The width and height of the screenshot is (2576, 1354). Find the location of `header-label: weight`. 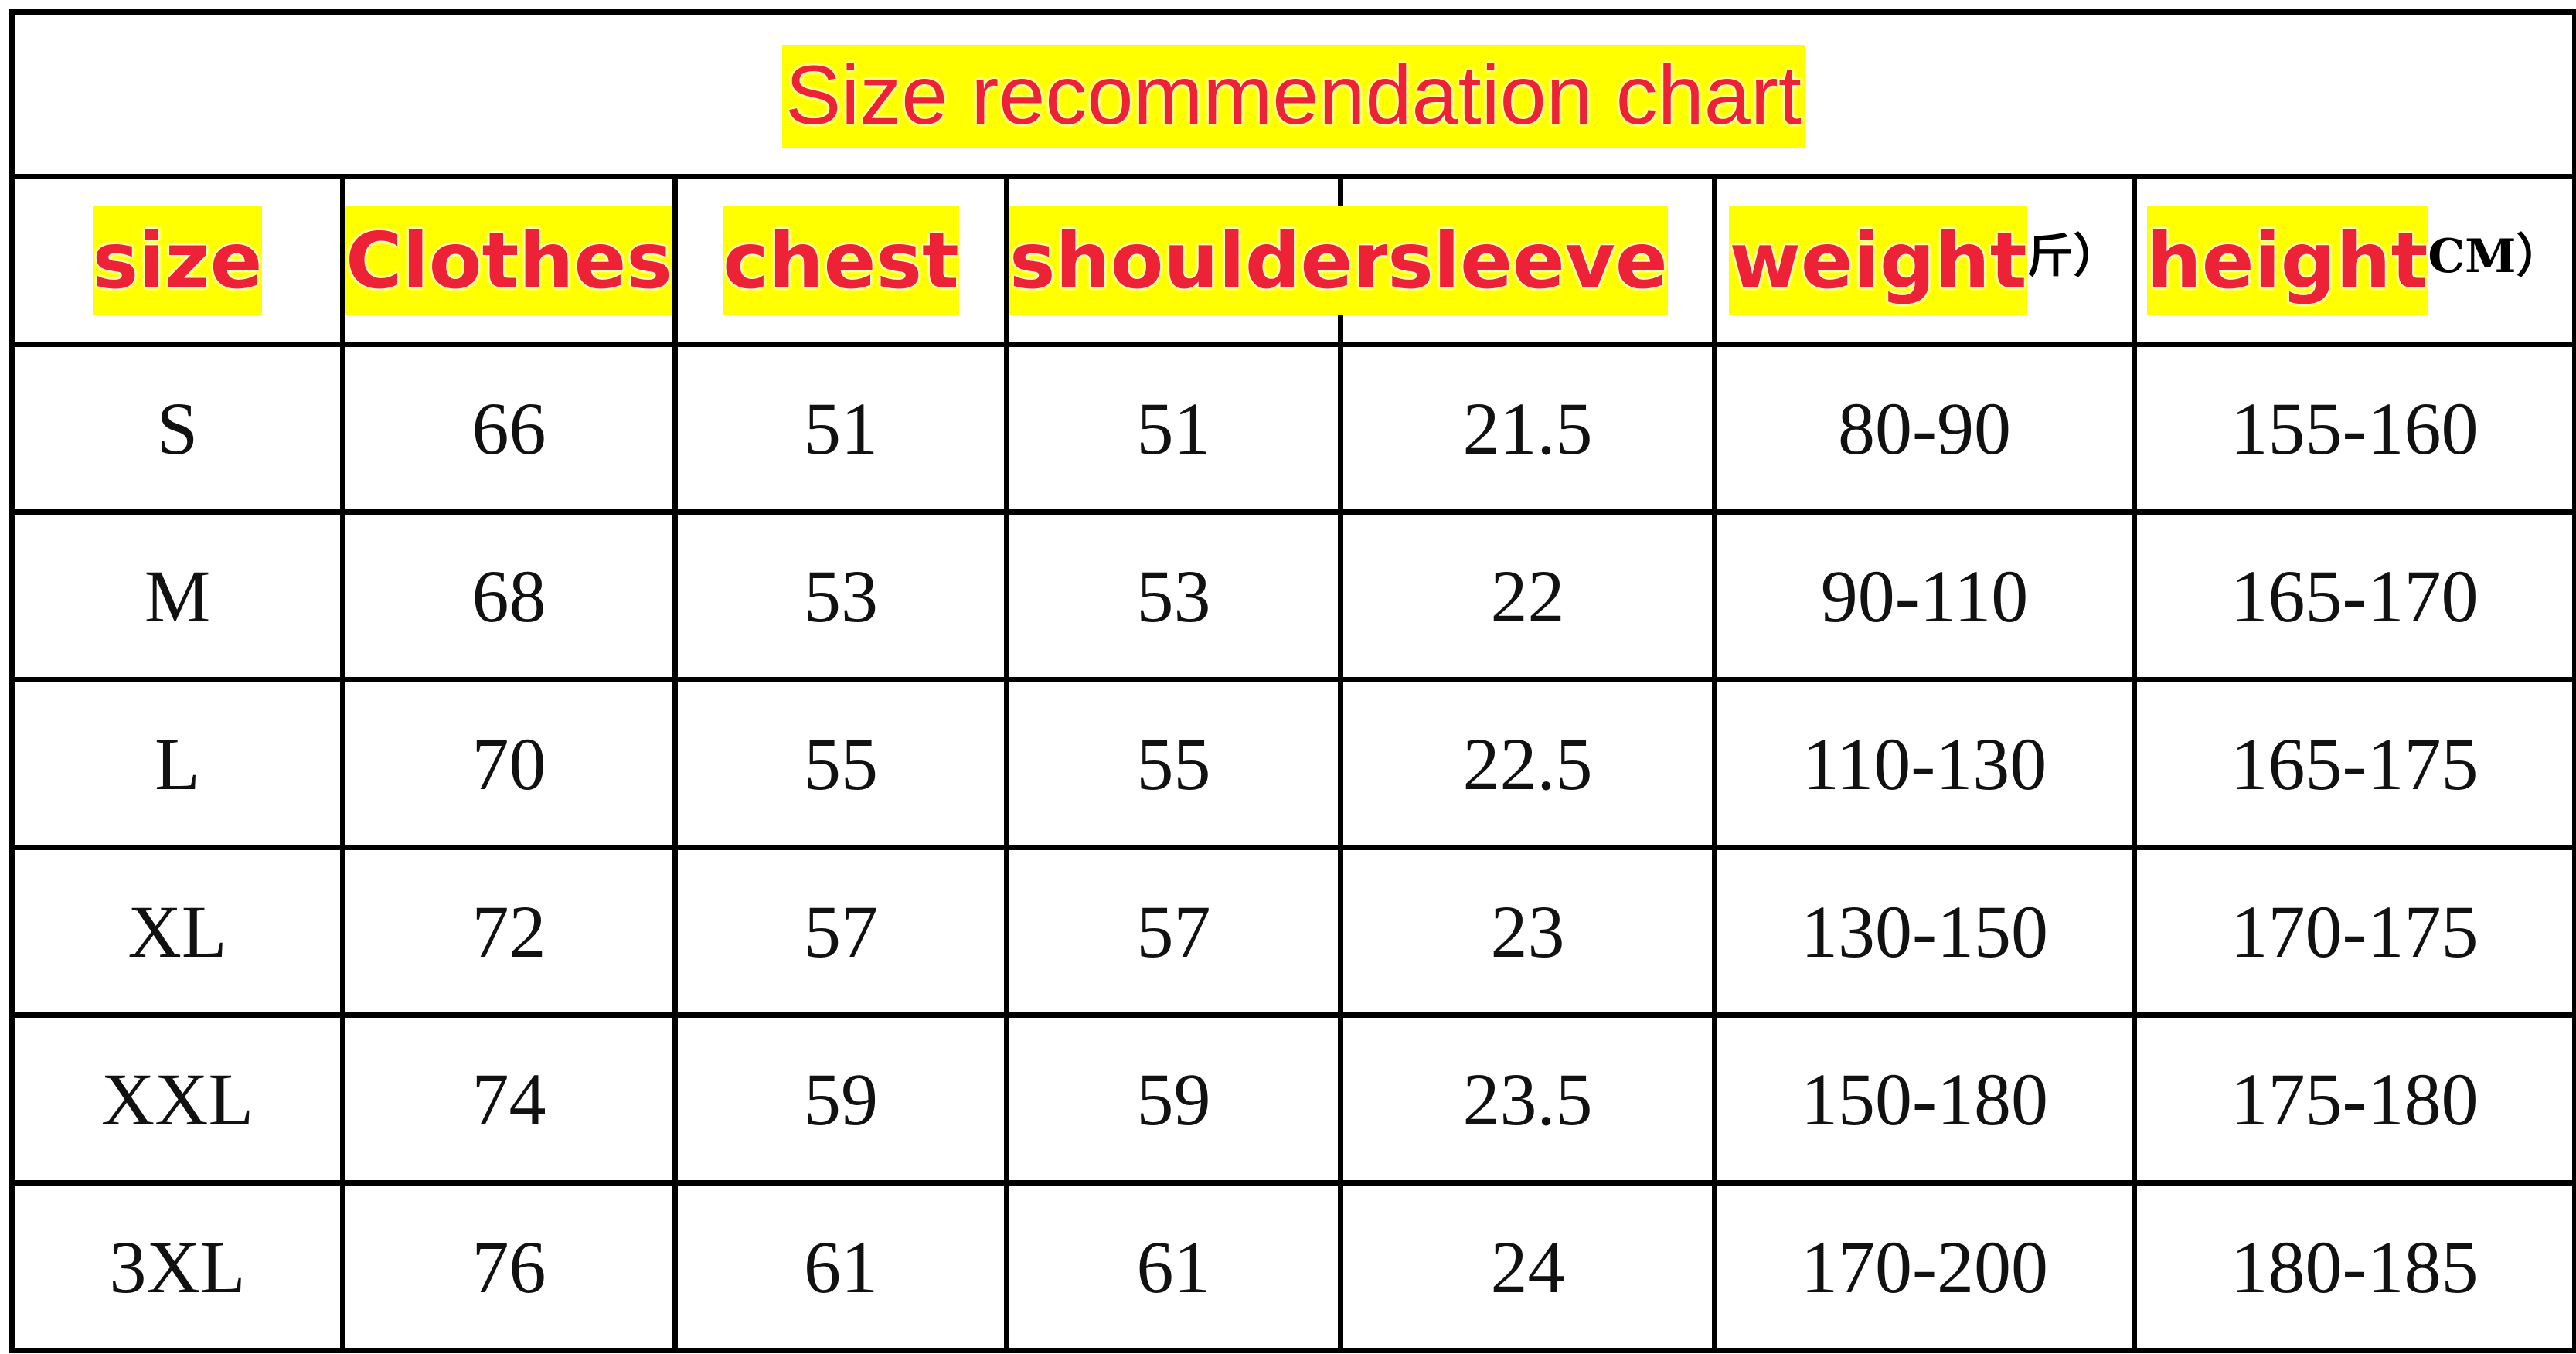

header-label: weight is located at coordinates (1878, 260).